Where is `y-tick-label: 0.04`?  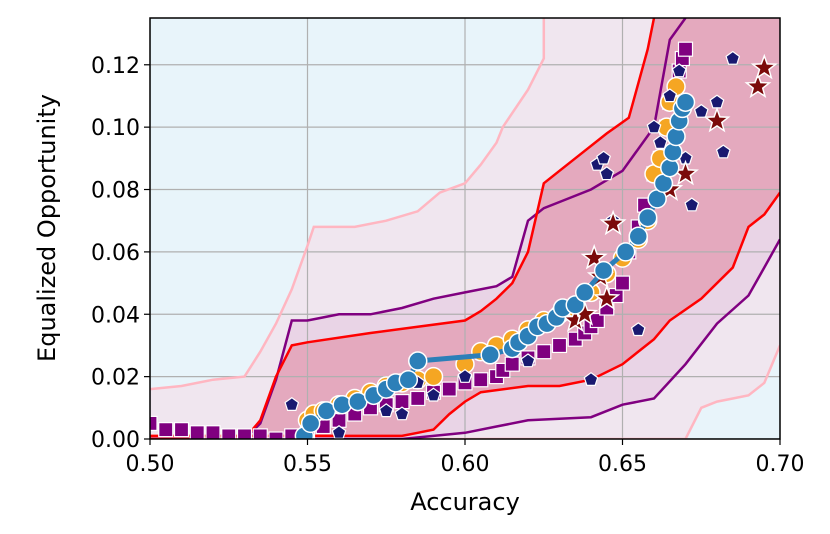
y-tick-label: 0.04 is located at coordinates (115, 315).